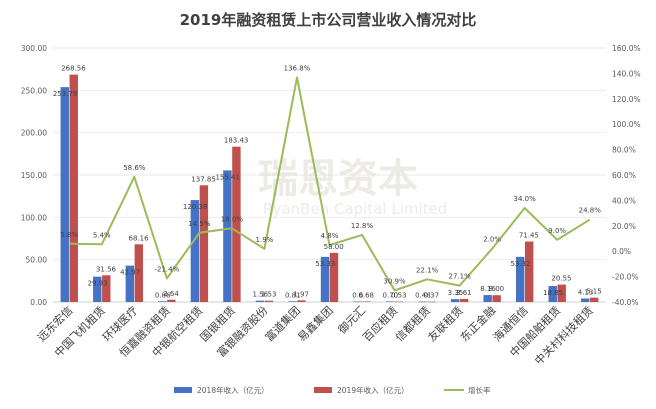 This screenshot has width=656, height=409. Describe the element at coordinates (301, 294) in the screenshot. I see `label-2019: 1.97` at that location.